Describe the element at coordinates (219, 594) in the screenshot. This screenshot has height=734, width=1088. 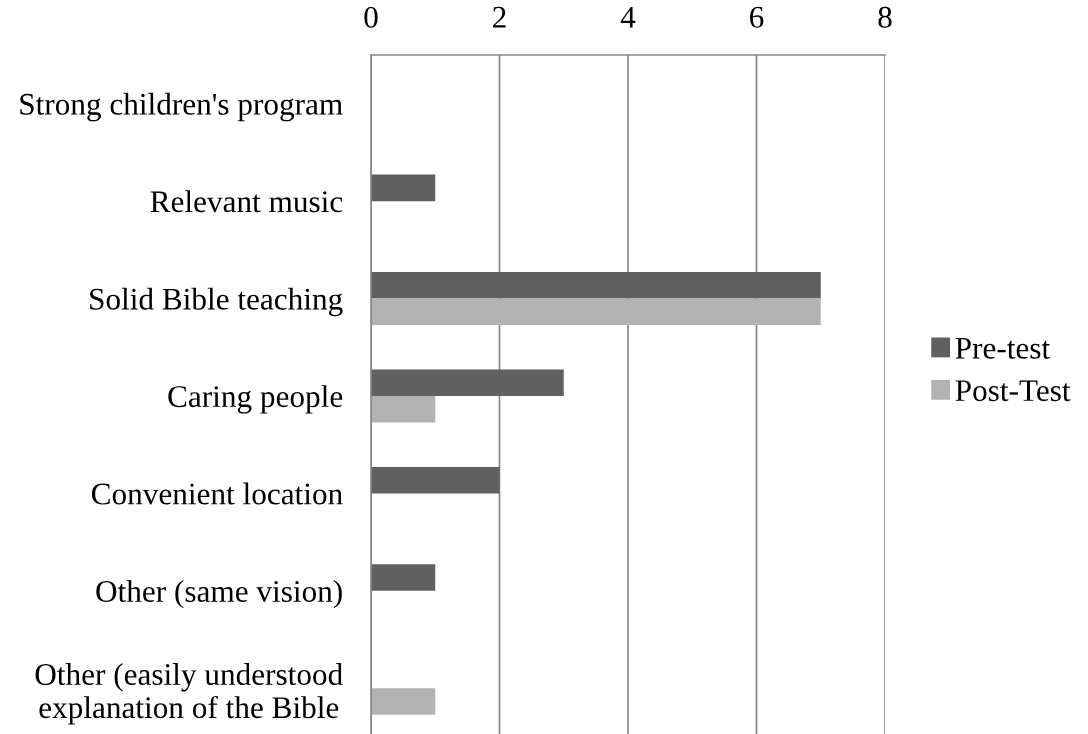
I see `y-tick-label: Other (same vision)` at that location.